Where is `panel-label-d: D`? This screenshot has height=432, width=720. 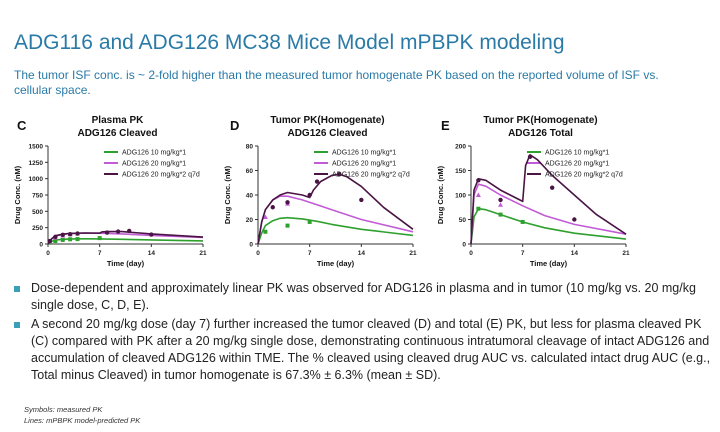 panel-label-d: D is located at coordinates (235, 125).